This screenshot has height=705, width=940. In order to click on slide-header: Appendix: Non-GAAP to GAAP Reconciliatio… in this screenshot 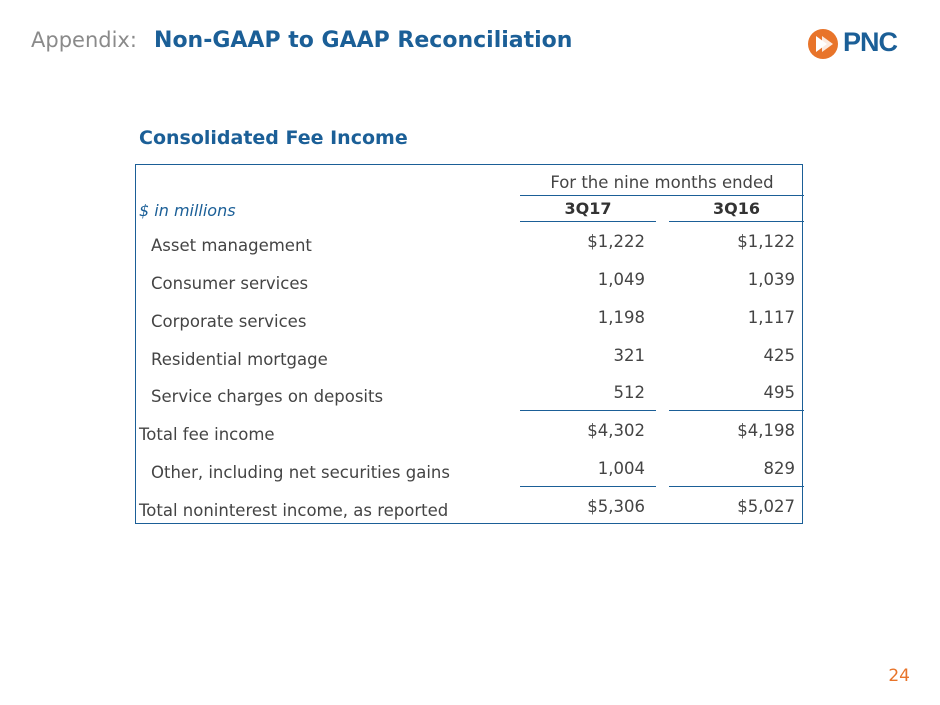, I will do `click(301, 40)`.